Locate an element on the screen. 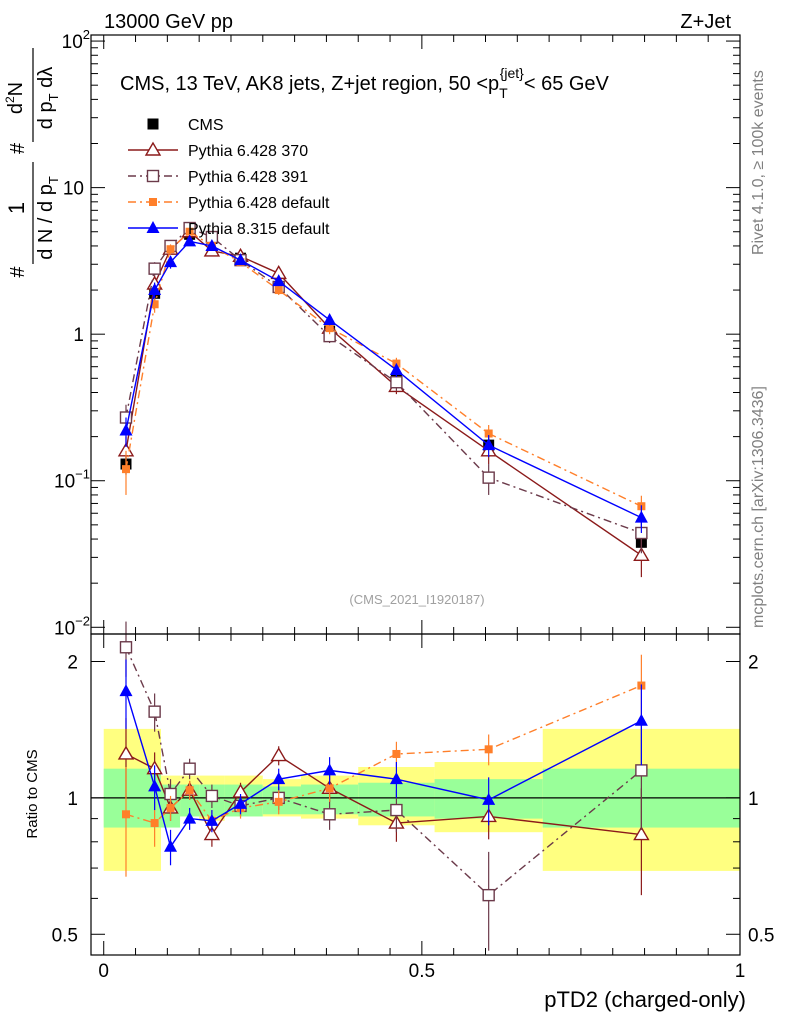 This screenshot has height=1024, width=786. ratio-y-axis-label: Ratio to CMS is located at coordinates (32, 793).